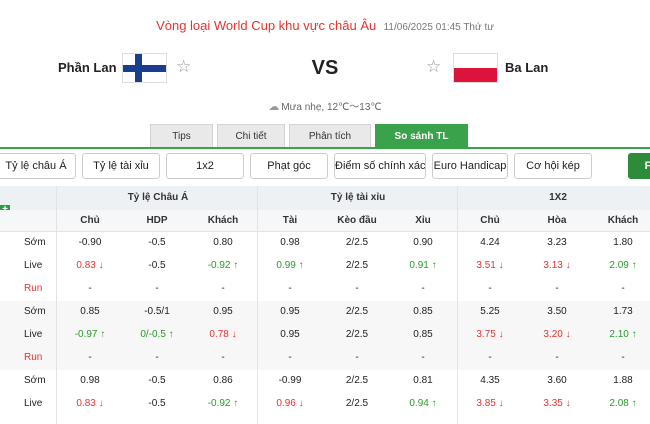 The image size is (650, 424). Describe the element at coordinates (557, 334) in the screenshot. I see `odds-cell: 3.20 ↓` at that location.